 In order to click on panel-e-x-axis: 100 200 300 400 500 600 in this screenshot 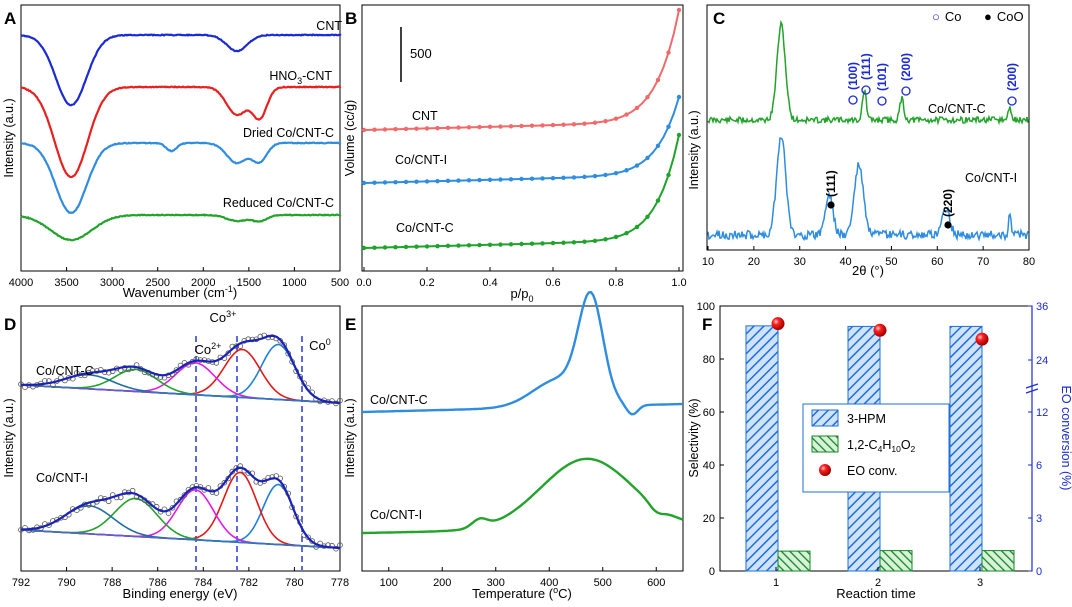, I will do `click(522, 578)`.